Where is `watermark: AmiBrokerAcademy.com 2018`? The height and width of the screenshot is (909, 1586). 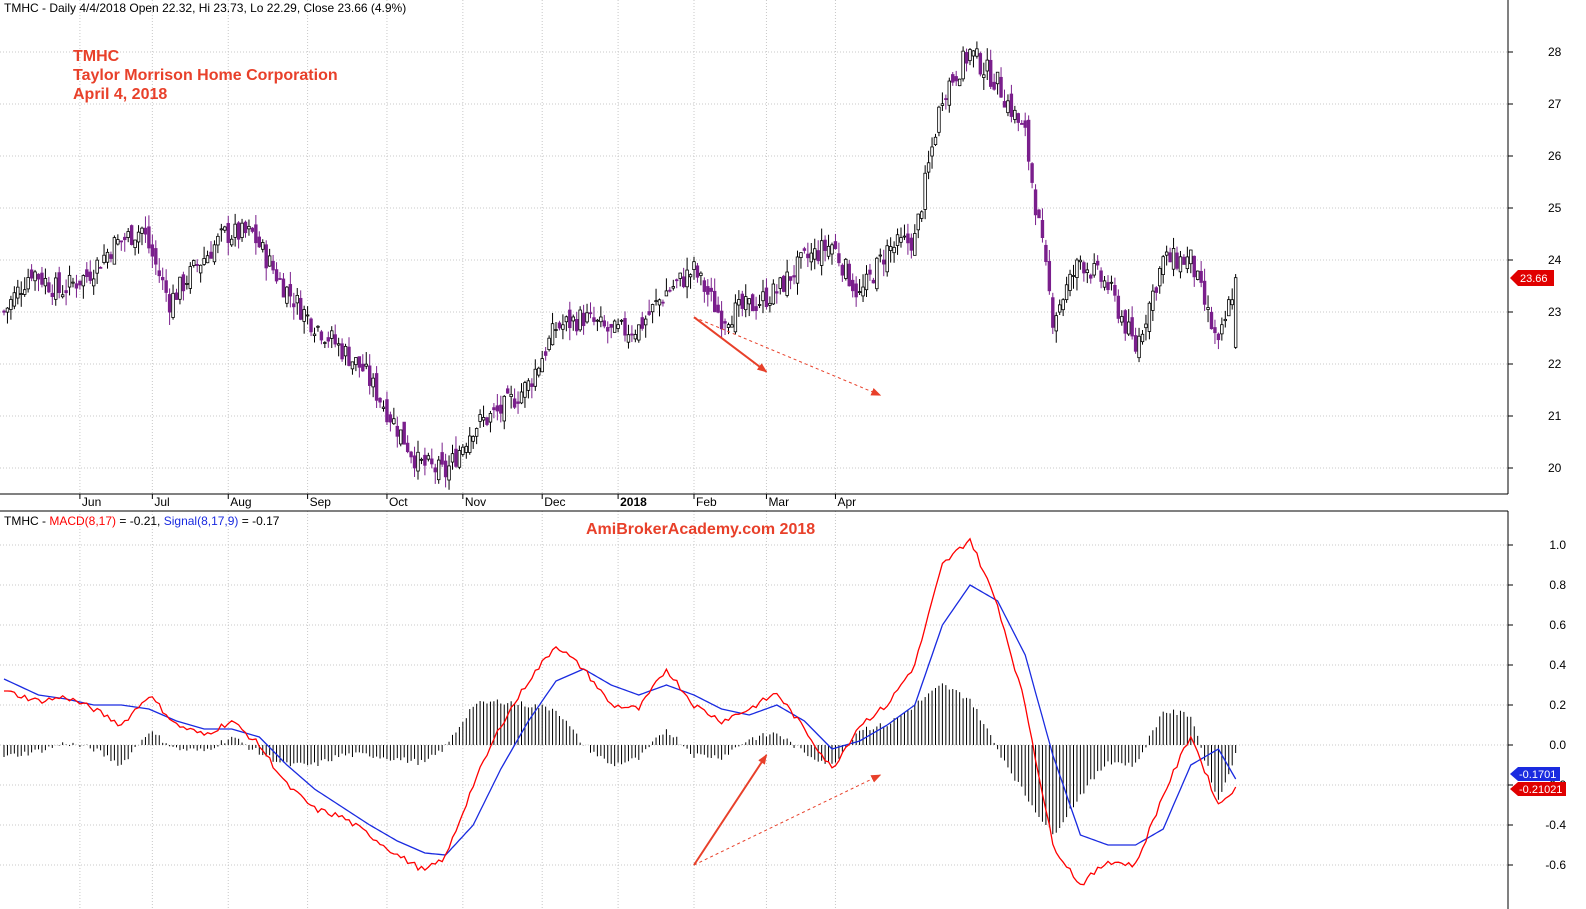
watermark: AmiBrokerAcademy.com 2018 is located at coordinates (700, 529).